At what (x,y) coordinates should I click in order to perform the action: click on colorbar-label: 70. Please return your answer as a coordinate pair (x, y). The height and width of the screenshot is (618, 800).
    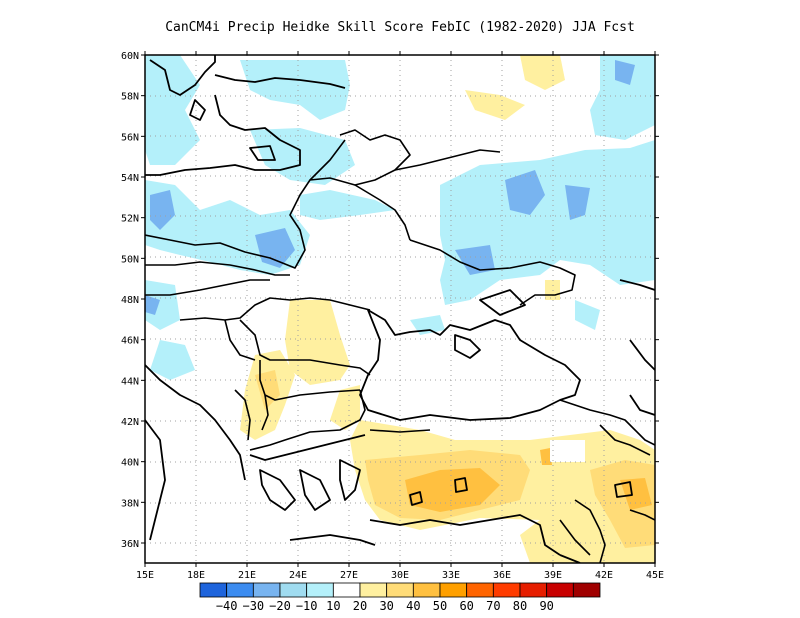
    Looking at the image, I should click on (493, 606).